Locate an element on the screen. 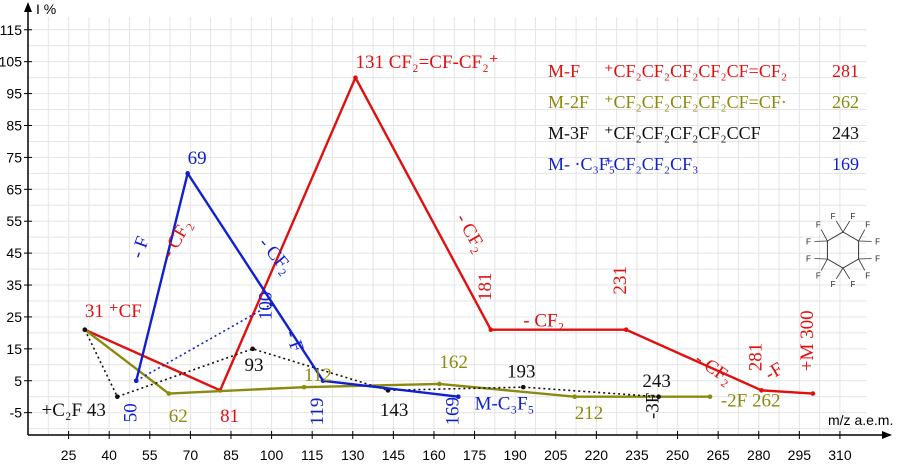  annotation-label: 93 is located at coordinates (254, 365).